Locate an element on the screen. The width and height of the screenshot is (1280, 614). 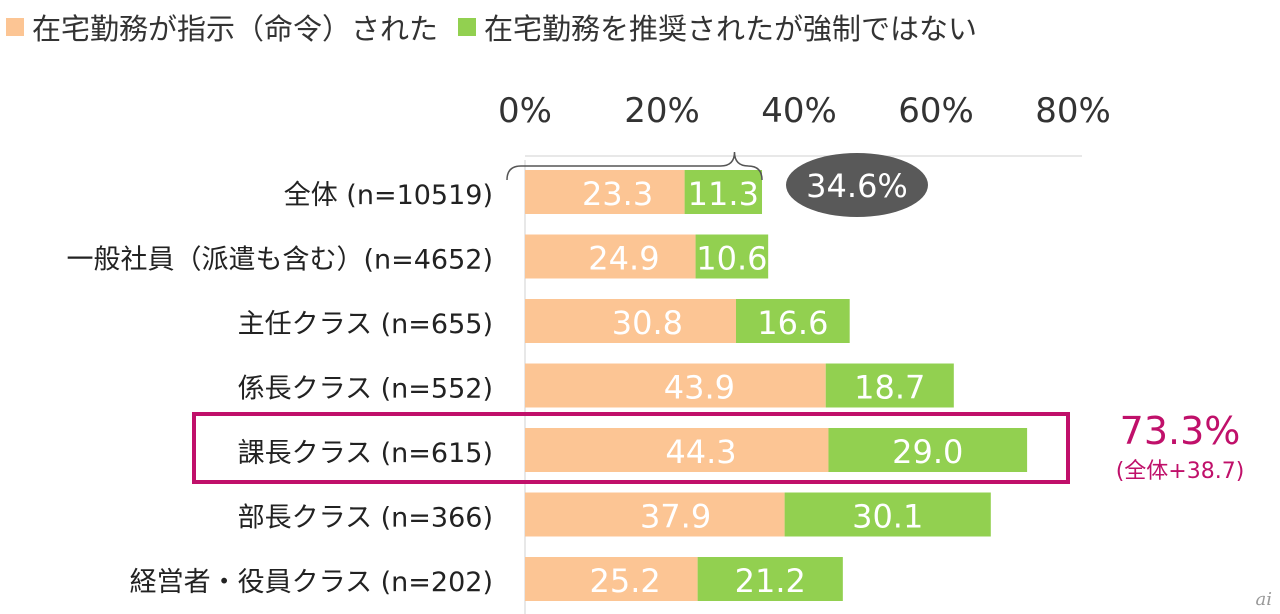
total-brace is located at coordinates (634, 166).